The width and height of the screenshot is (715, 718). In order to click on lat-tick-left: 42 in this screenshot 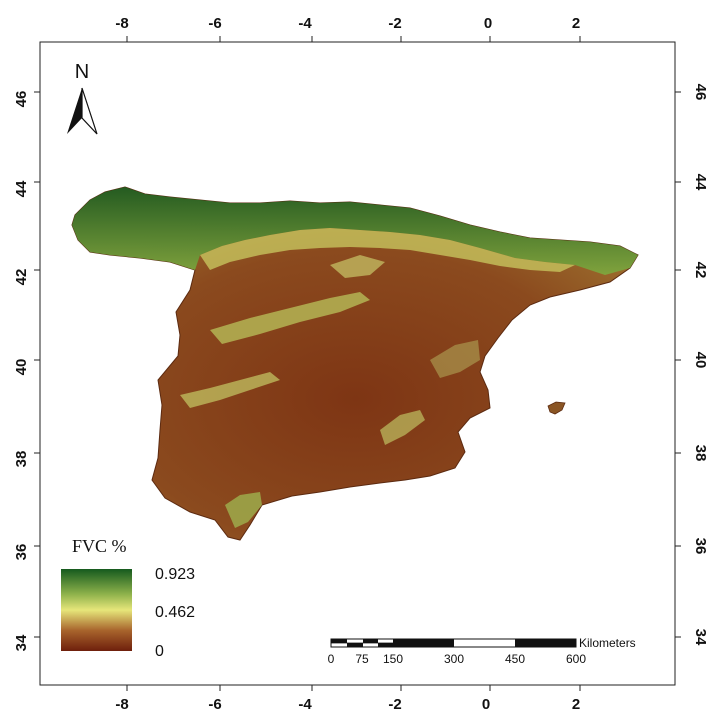, I will do `click(21, 277)`.